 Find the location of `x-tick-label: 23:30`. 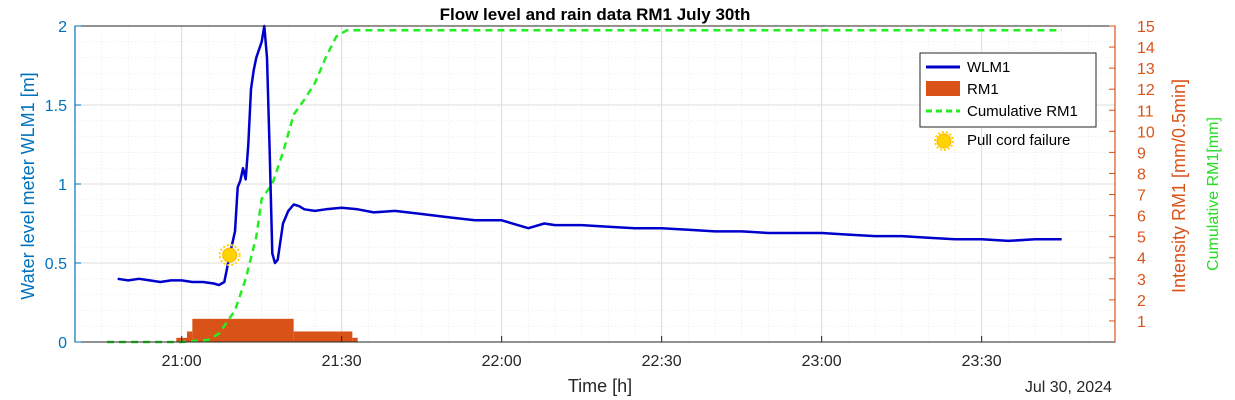

x-tick-label: 23:30 is located at coordinates (982, 361).